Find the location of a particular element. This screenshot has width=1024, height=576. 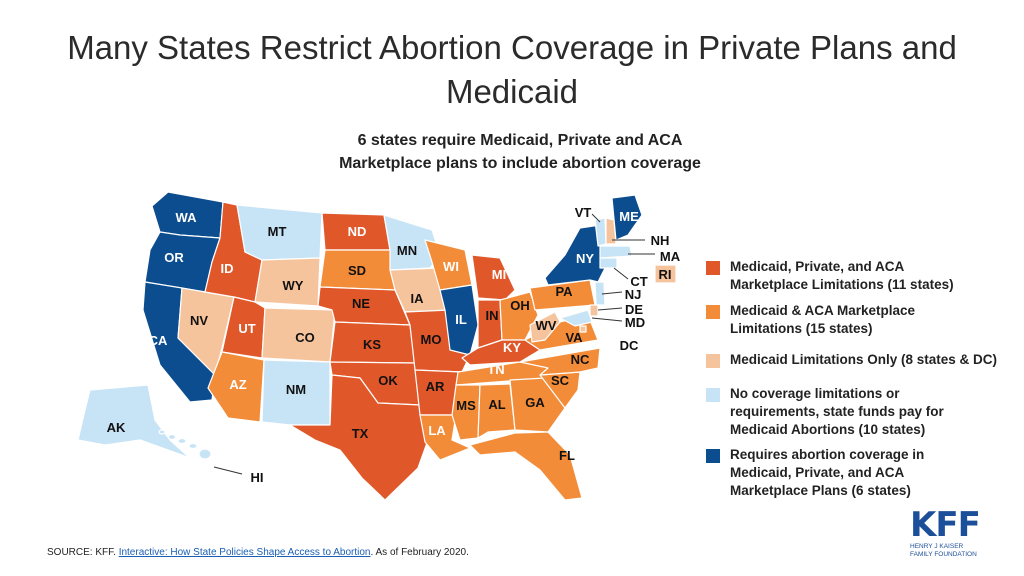

state-GA is located at coordinates (537, 405).